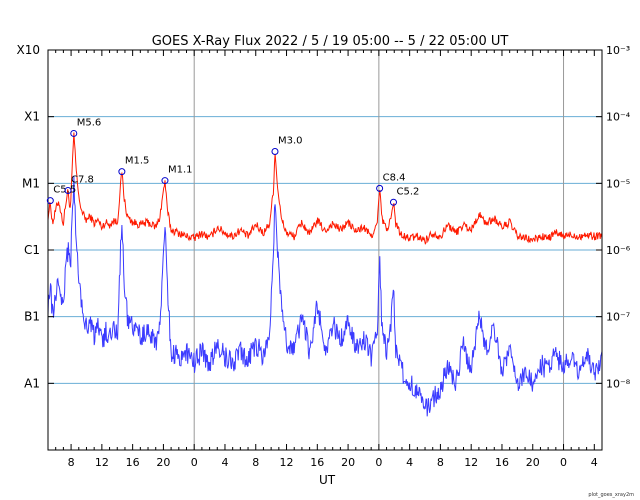 This screenshot has height=500, width=640. Describe the element at coordinates (180, 170) in the screenshot. I see `flare-label: M1.1` at that location.